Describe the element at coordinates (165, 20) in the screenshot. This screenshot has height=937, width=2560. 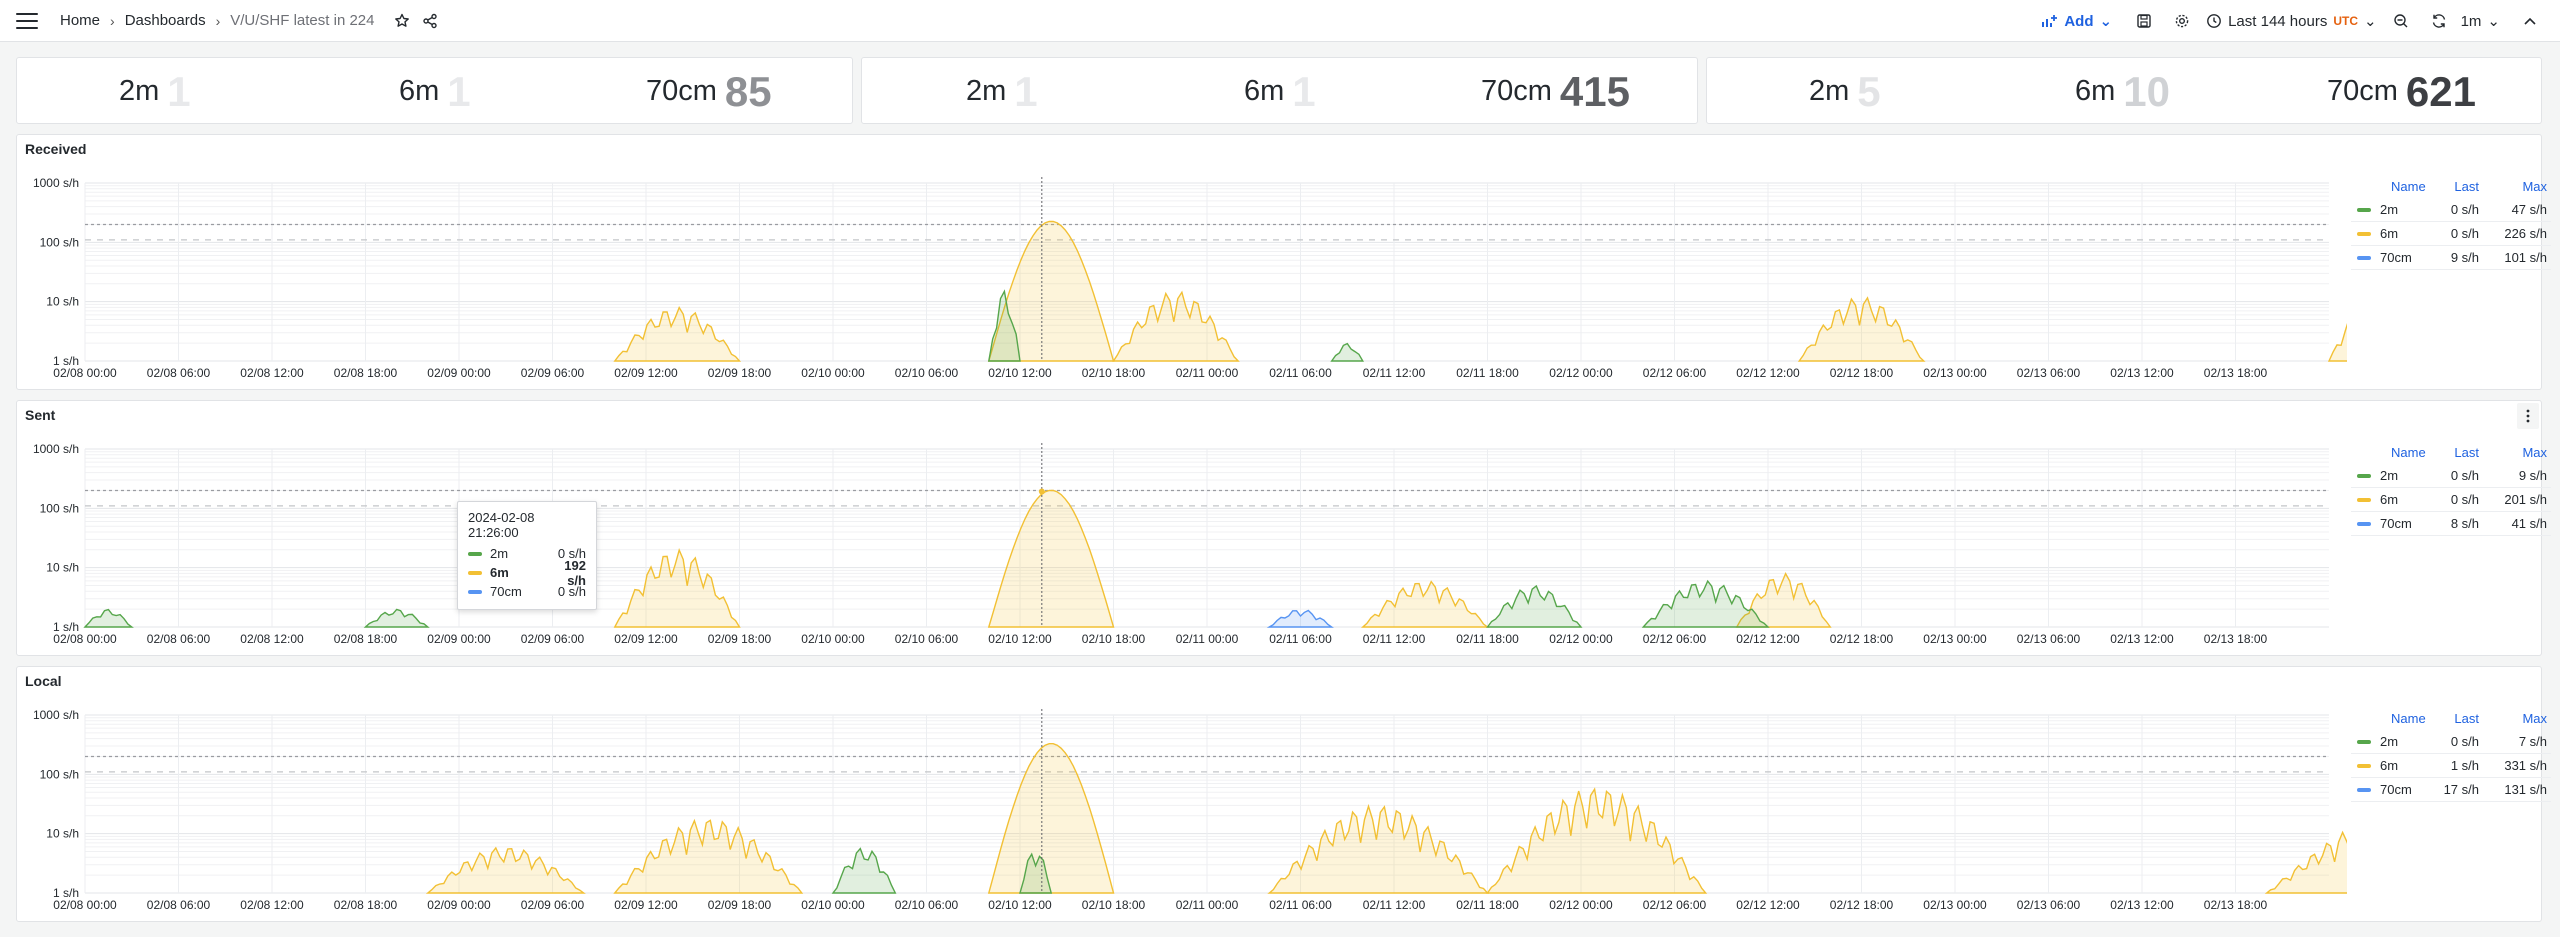
I see `breadcrumb-dashboards: Dashboards` at that location.